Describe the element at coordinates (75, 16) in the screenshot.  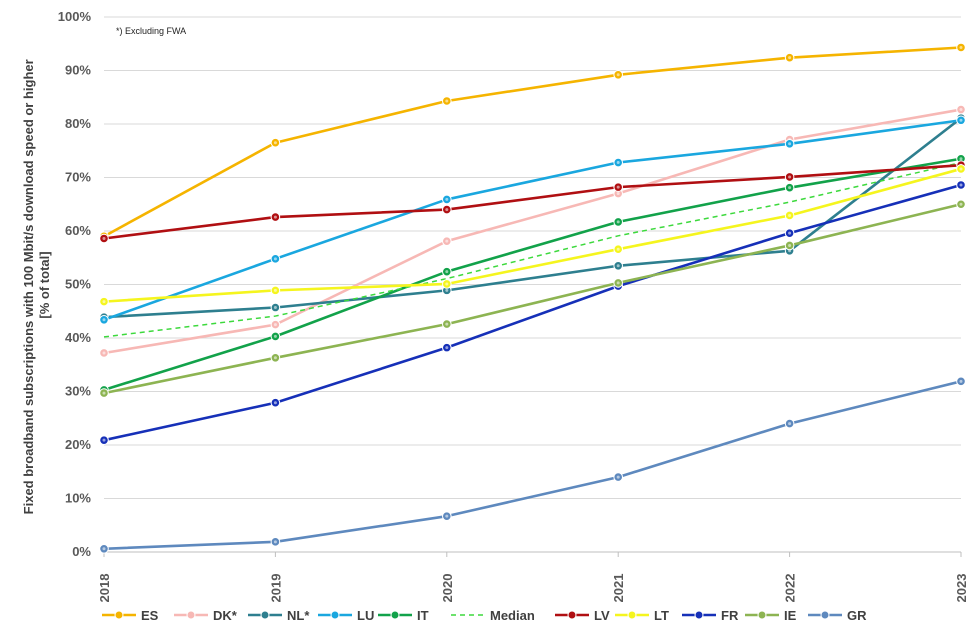
I see `y-tick-label: 100%` at that location.